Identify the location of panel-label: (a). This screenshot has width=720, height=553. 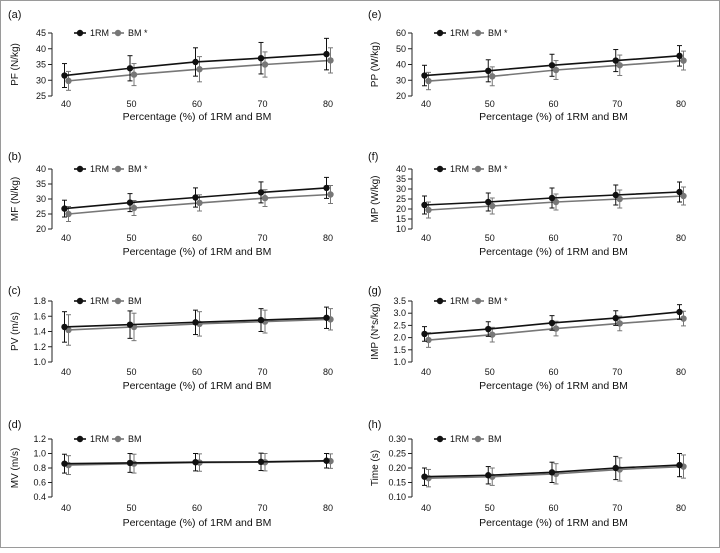
(14, 15).